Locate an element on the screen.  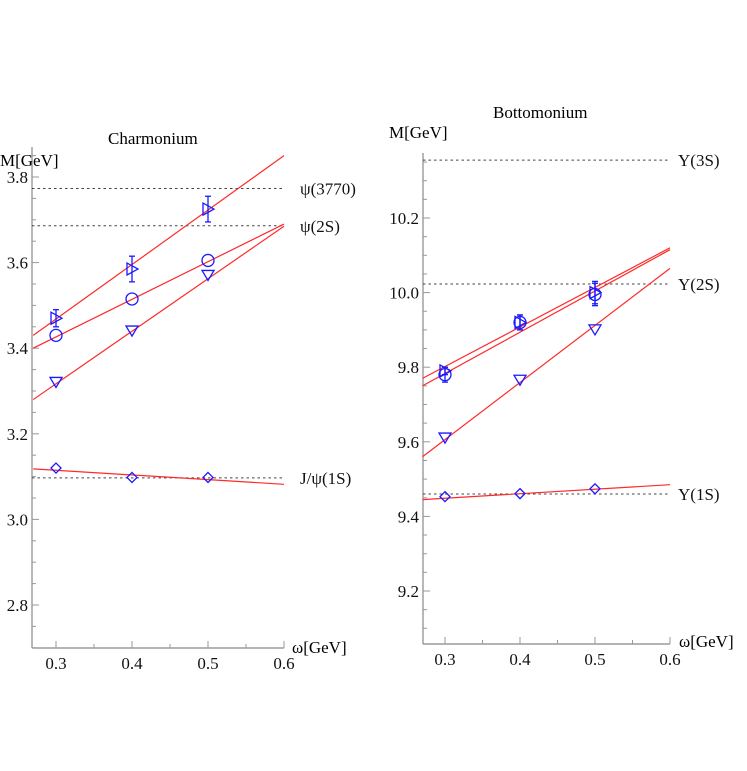
reference-label: Υ(1S) is located at coordinates (699, 494).